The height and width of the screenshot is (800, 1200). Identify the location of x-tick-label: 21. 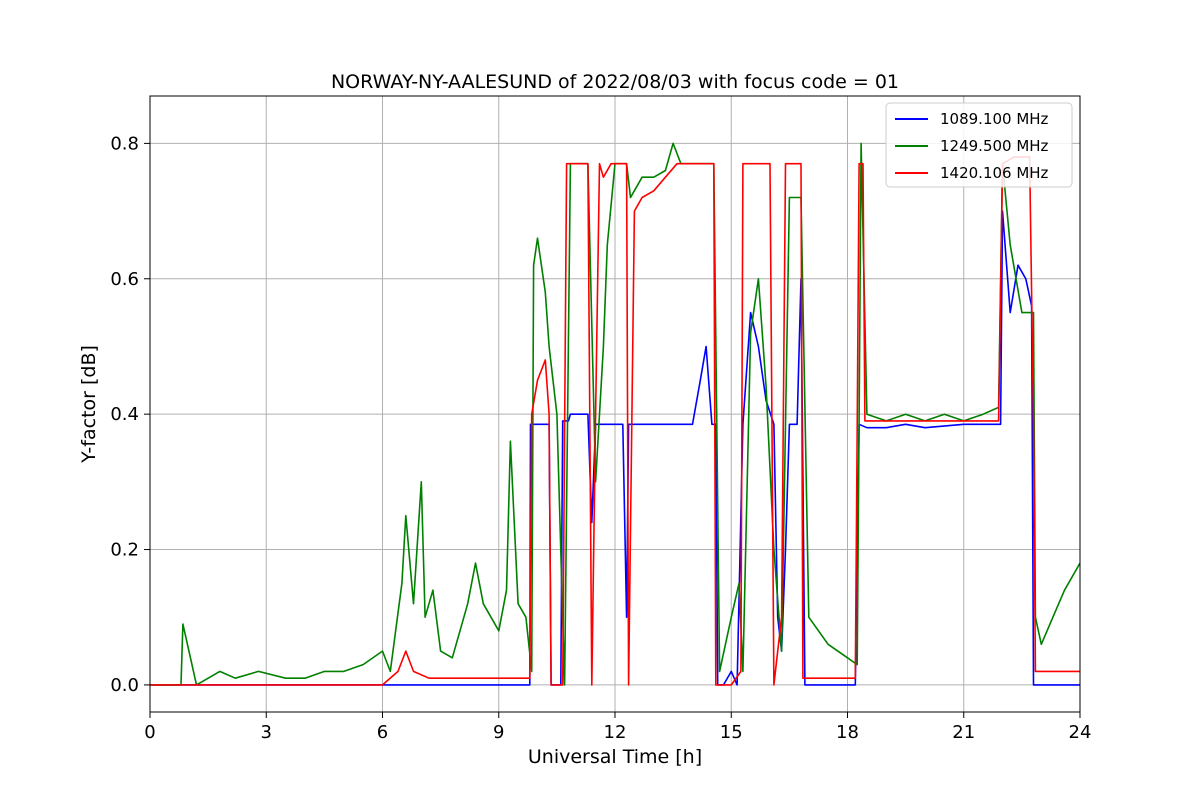
(963, 732).